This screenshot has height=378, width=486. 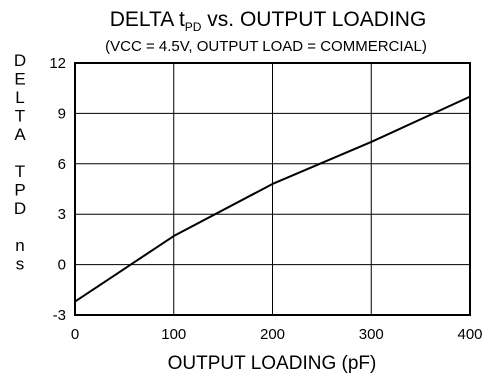 I want to click on x-tick-label: 300, so click(x=371, y=334).